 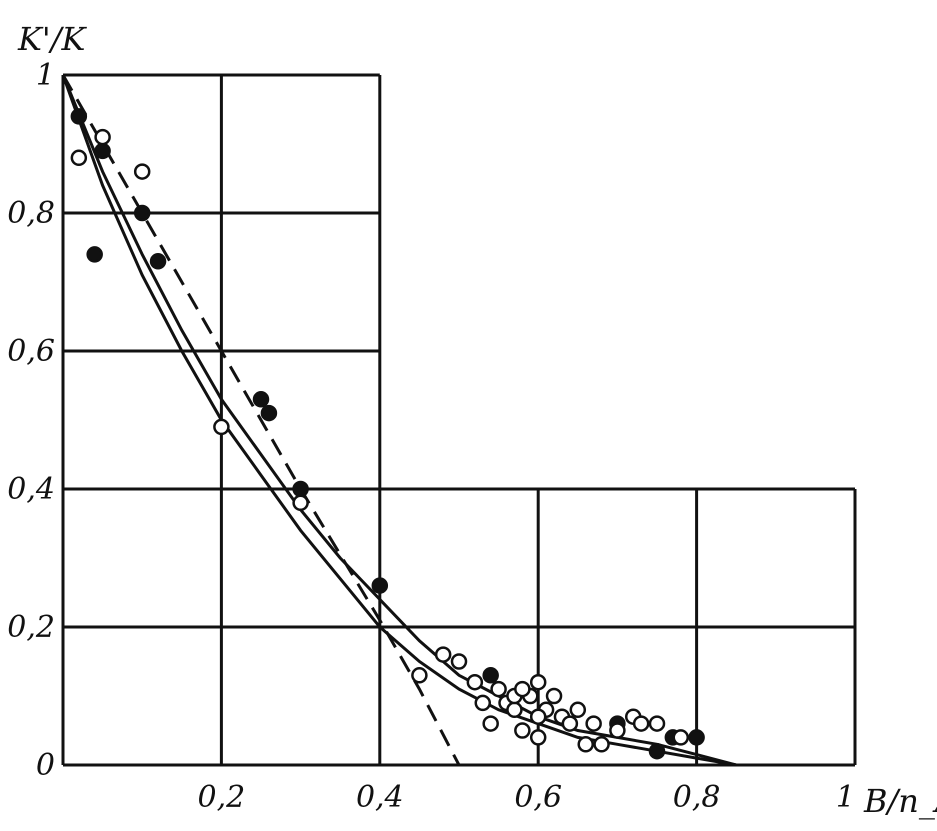 I want to click on x-tick-label: 1, so click(x=845, y=797).